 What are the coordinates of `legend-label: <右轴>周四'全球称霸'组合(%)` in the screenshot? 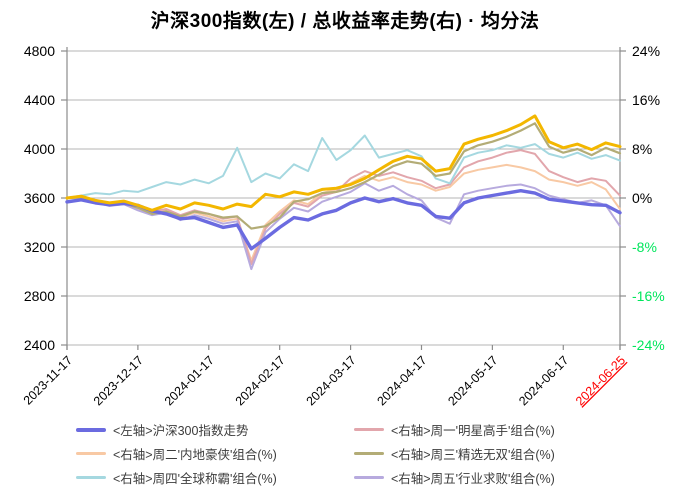 It's located at (195, 479).